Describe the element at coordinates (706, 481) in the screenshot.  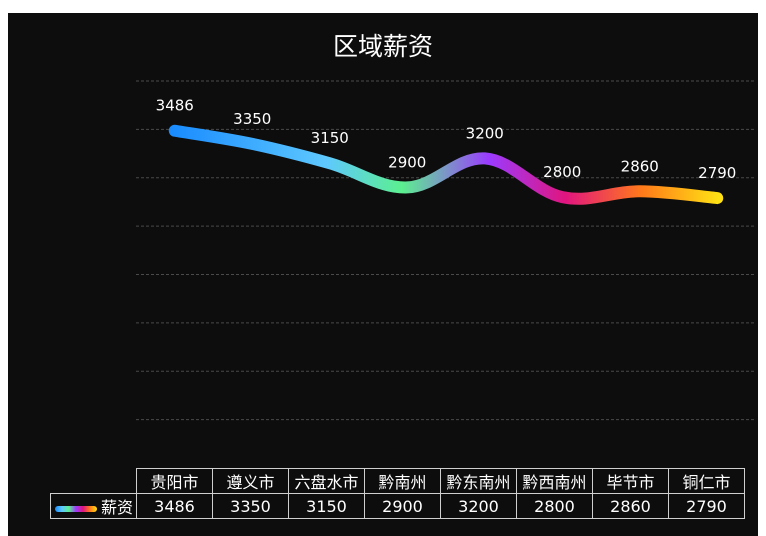
I see `category-label: 铜仁市` at that location.